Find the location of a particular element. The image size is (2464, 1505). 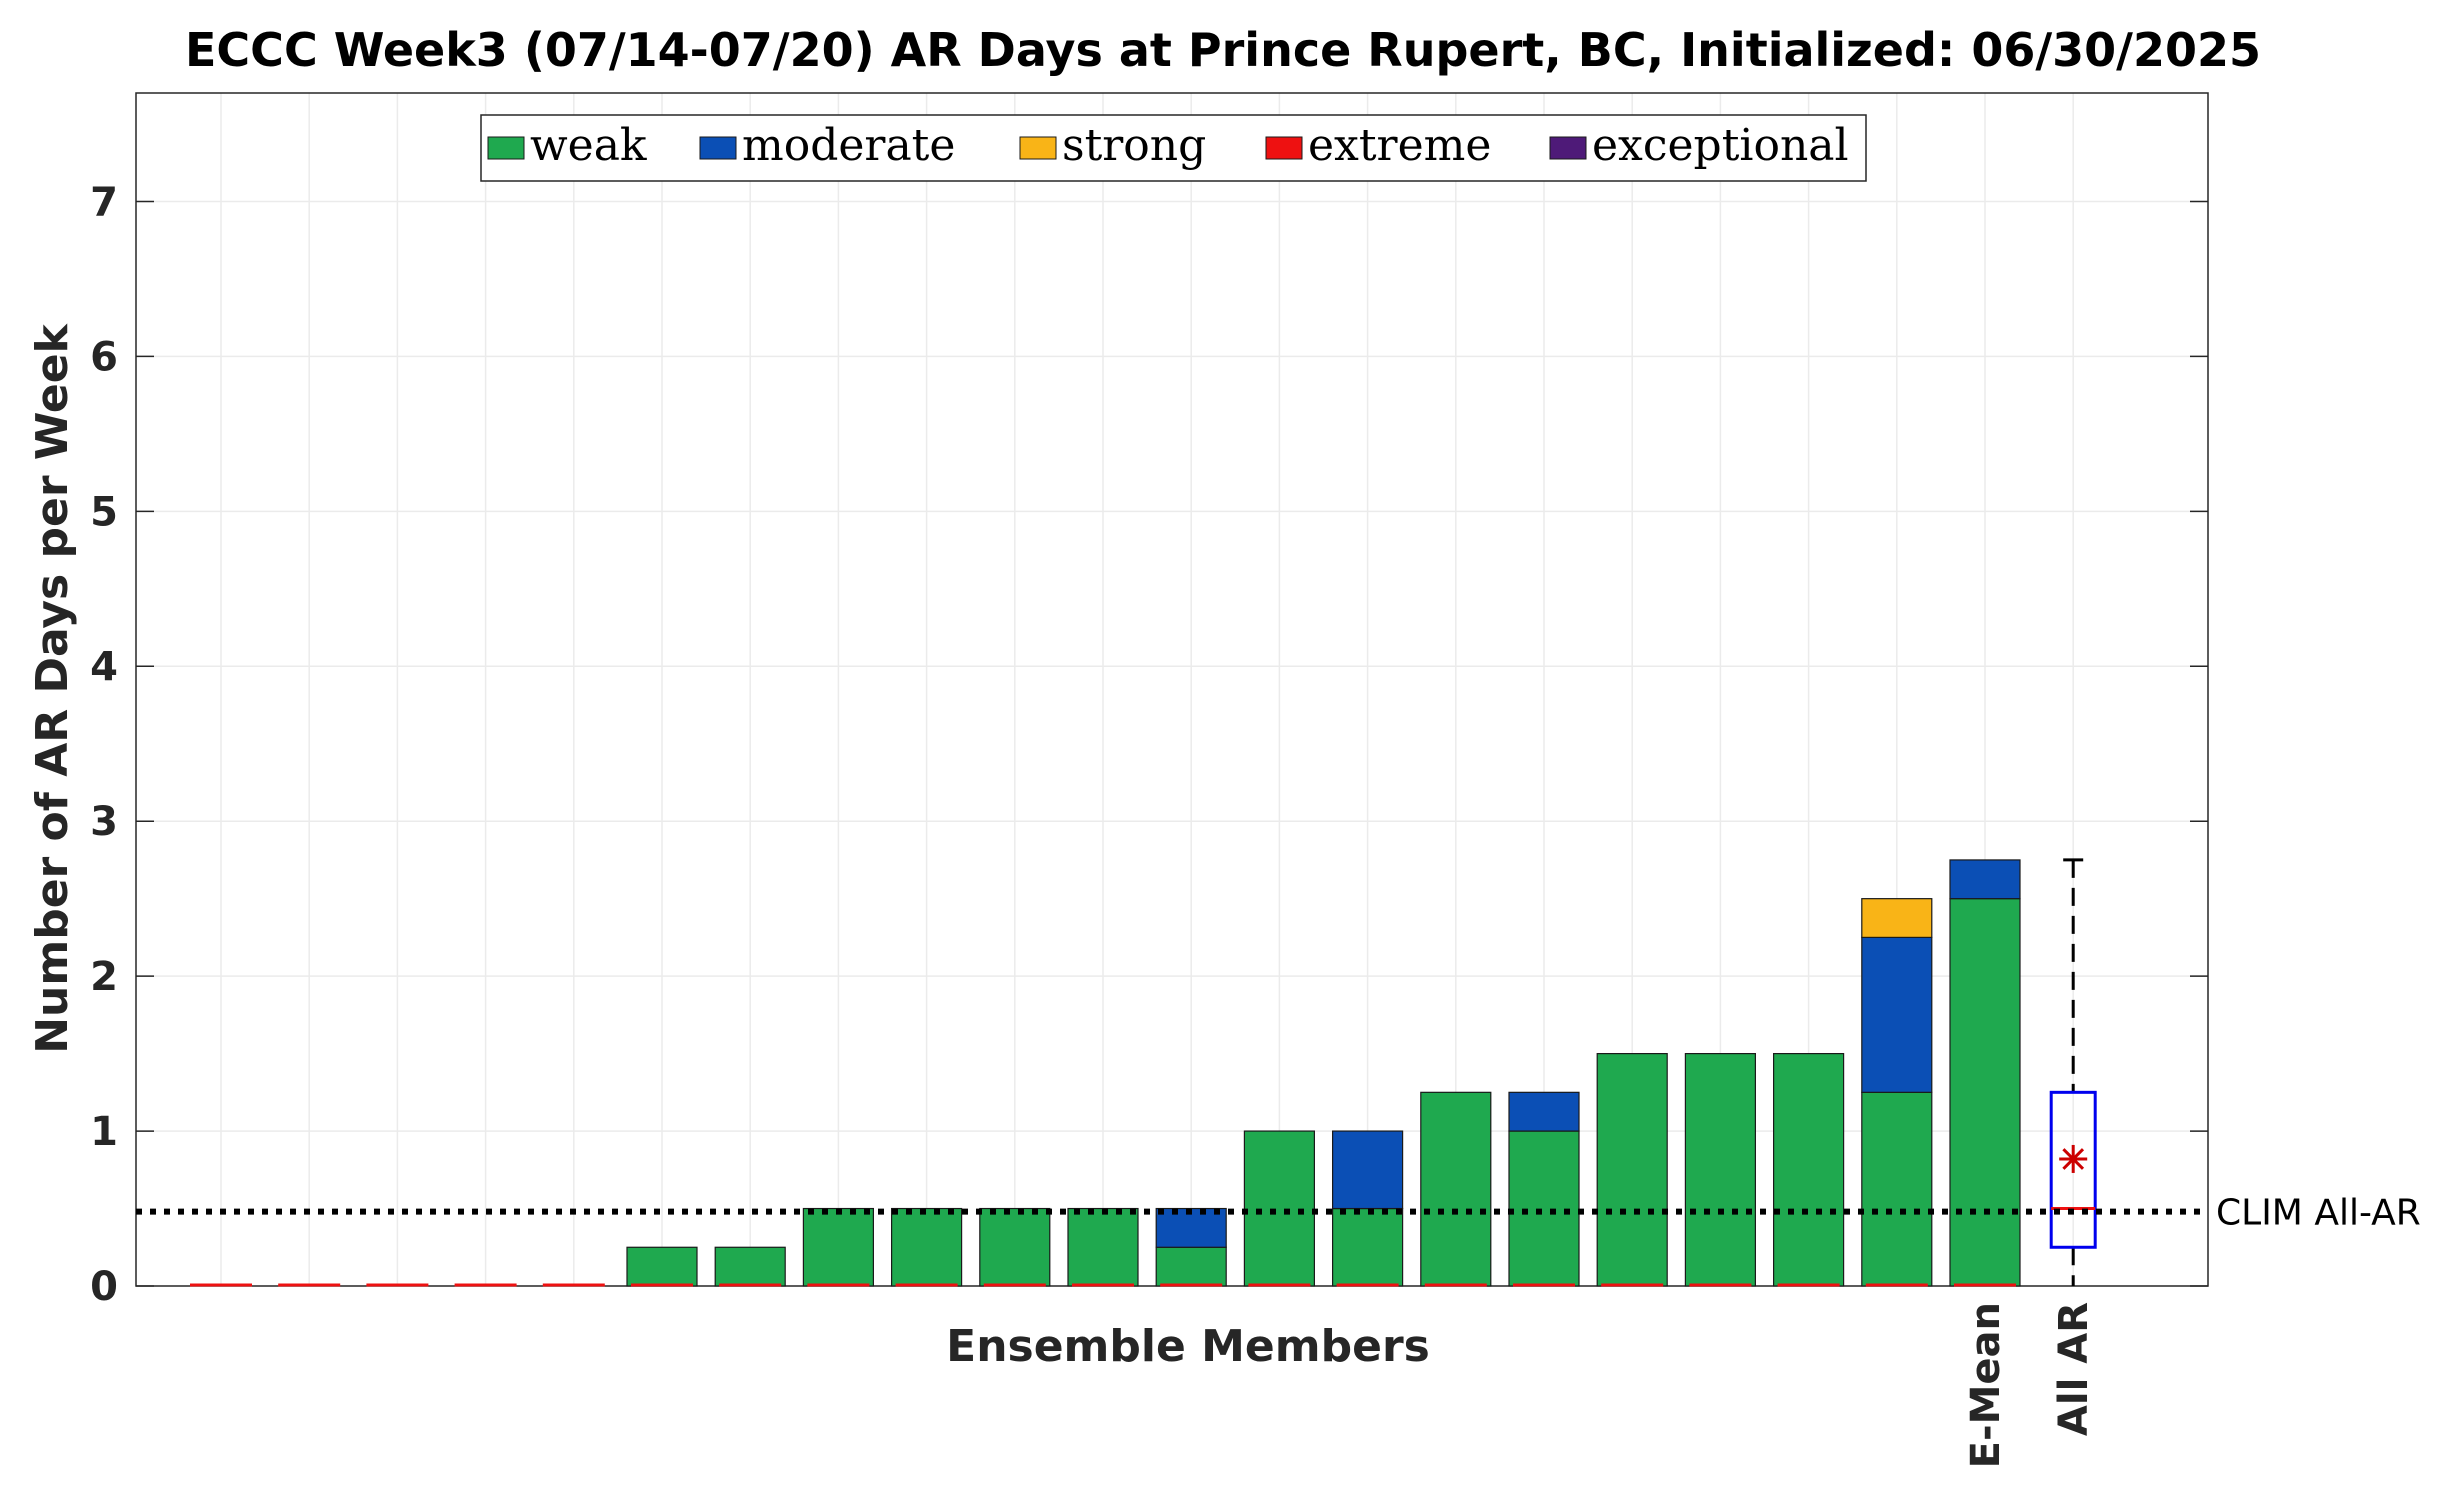

y-tick-label: 1 is located at coordinates (104, 1132).